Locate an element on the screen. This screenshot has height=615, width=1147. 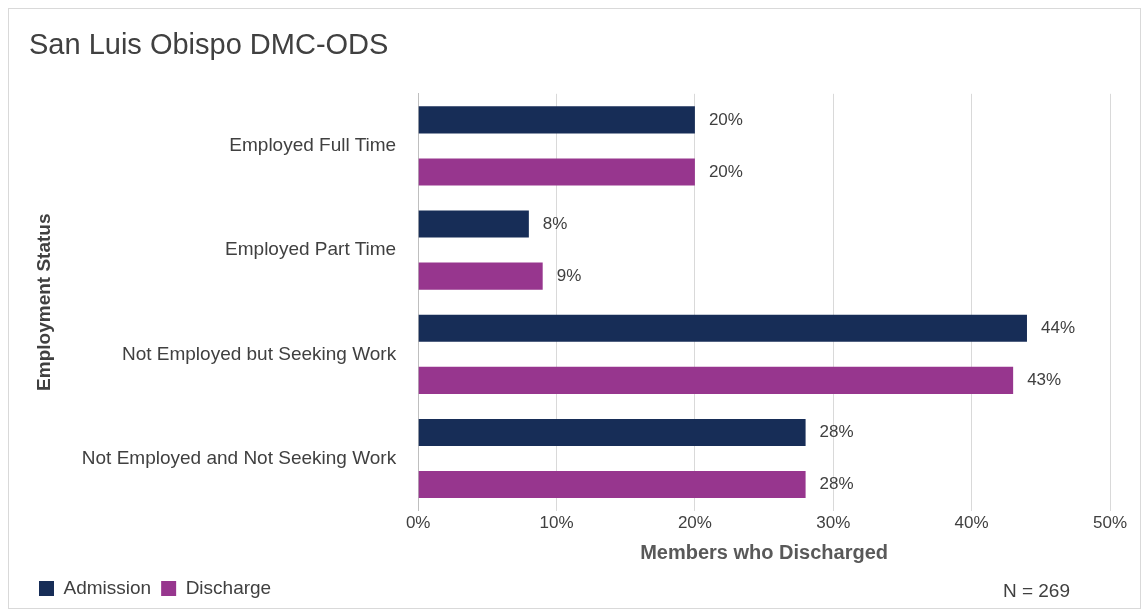
data-label: 9% is located at coordinates (569, 275).